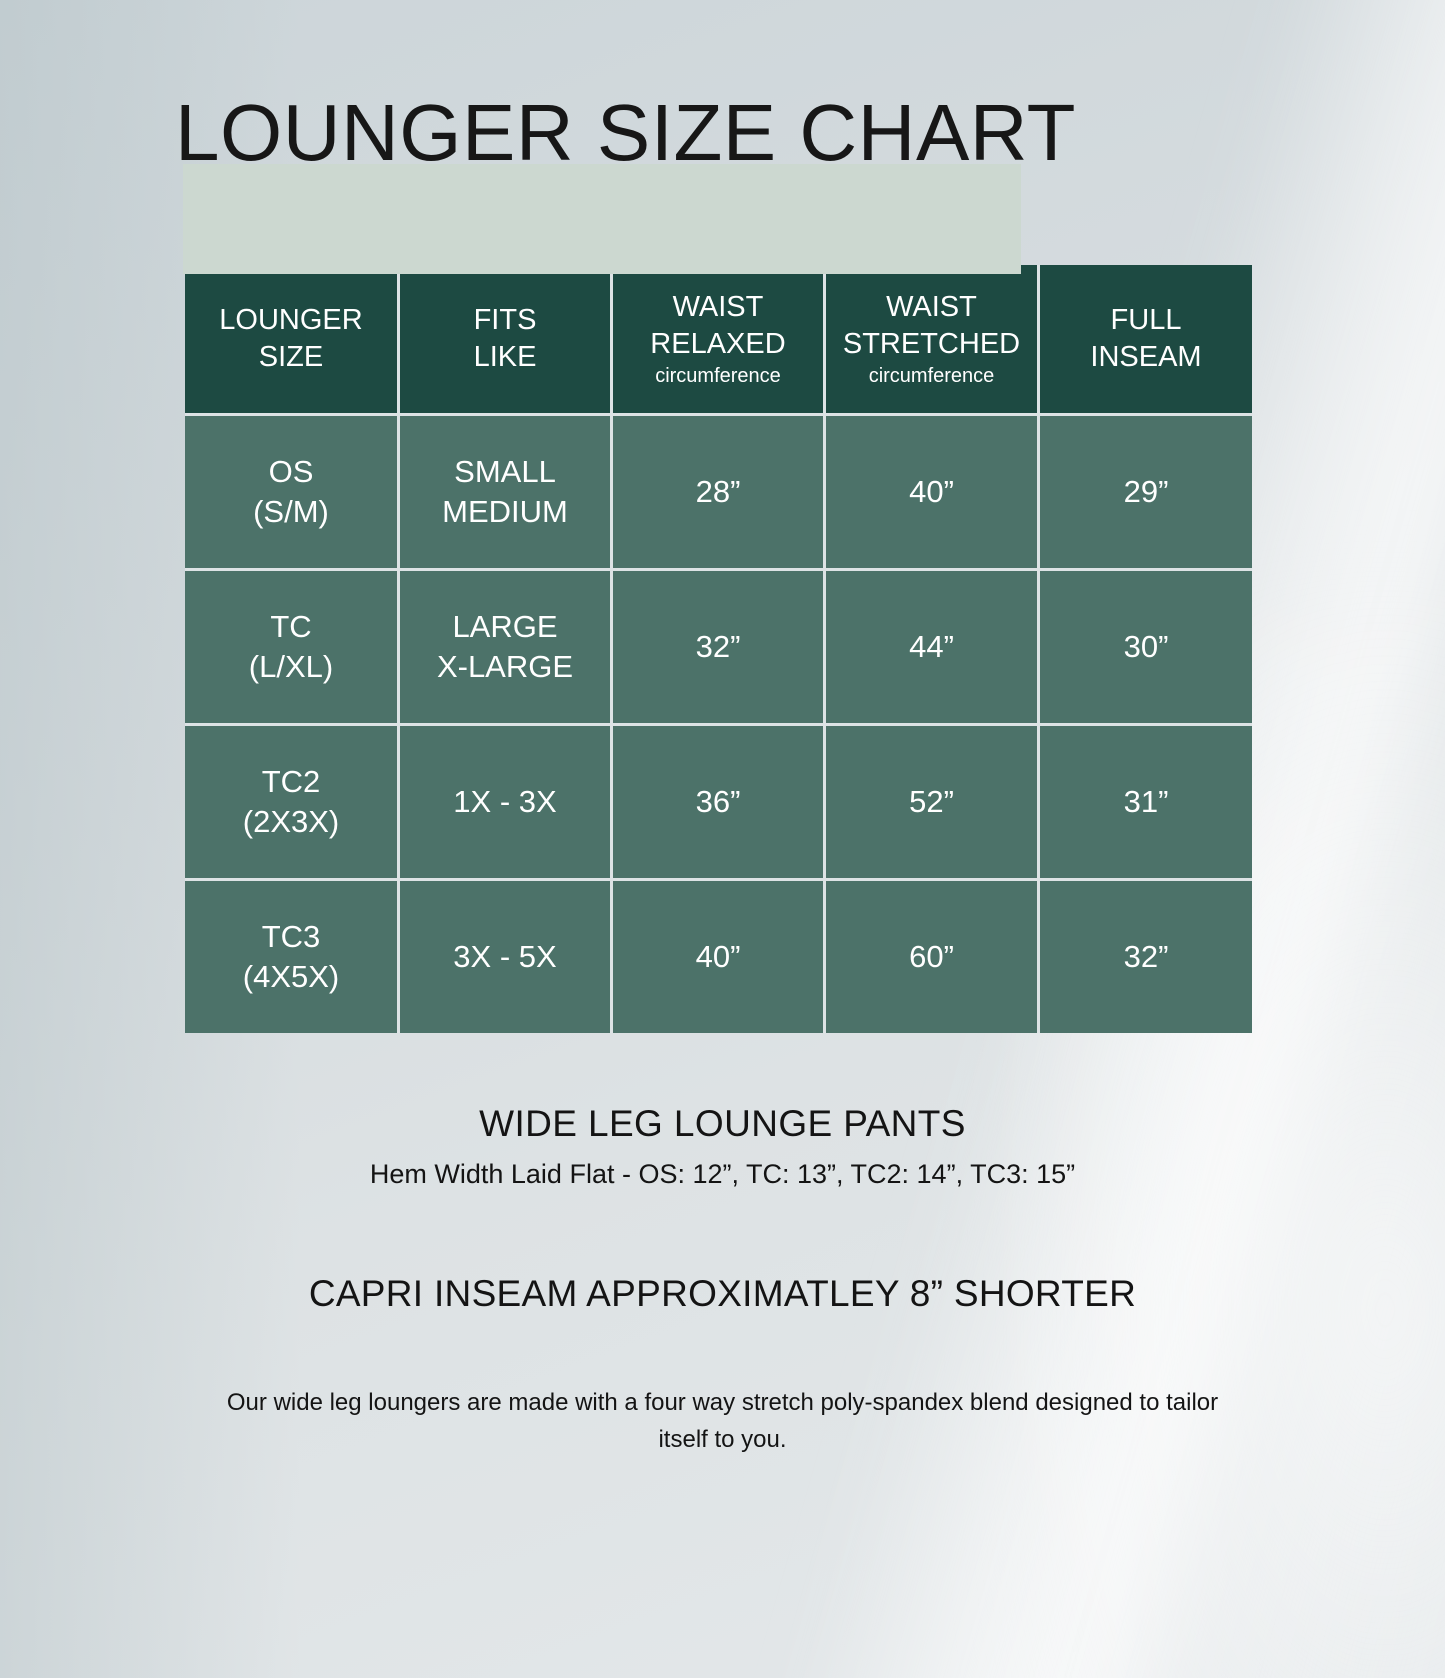  What do you see at coordinates (291, 666) in the screenshot?
I see `cell-line2: (L/XL)` at bounding box center [291, 666].